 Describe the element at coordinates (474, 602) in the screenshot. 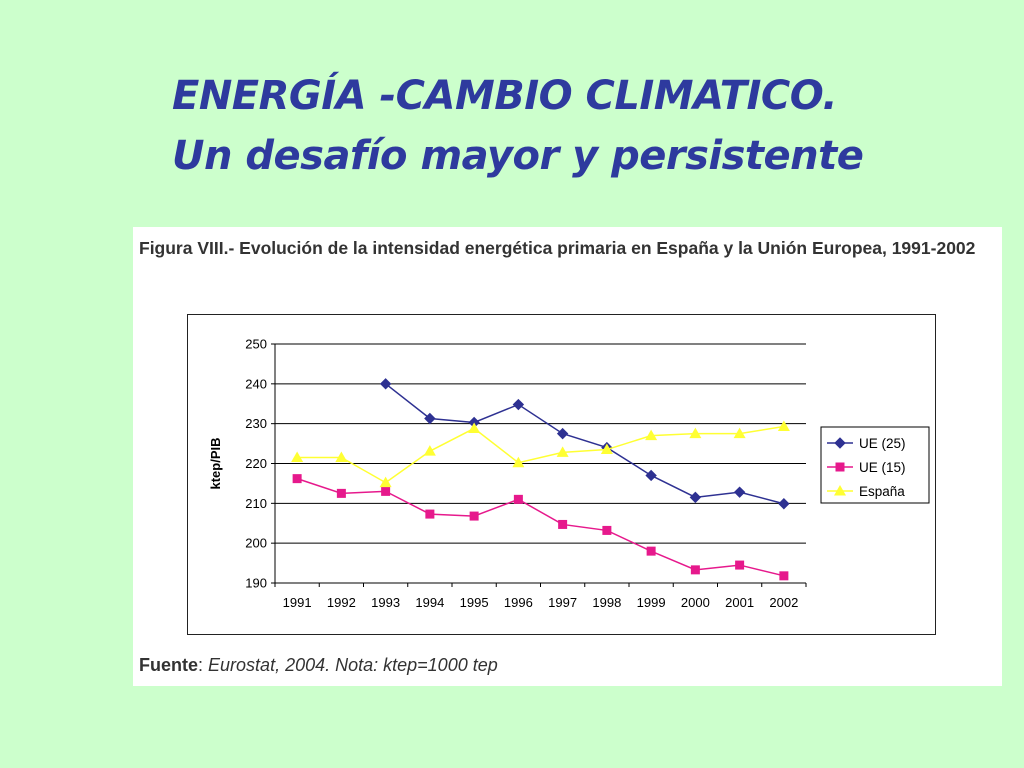

I see `x-tick-label-1995: 1995` at that location.